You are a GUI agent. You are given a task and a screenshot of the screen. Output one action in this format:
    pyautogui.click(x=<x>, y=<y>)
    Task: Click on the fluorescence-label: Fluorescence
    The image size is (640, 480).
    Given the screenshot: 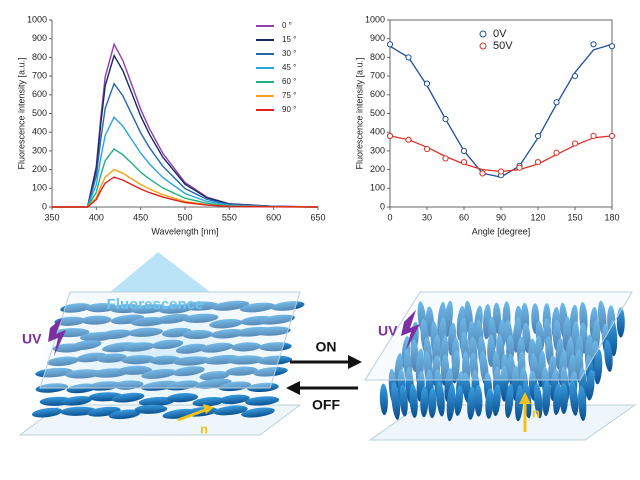 What is the action you would take?
    pyautogui.click(x=155, y=304)
    